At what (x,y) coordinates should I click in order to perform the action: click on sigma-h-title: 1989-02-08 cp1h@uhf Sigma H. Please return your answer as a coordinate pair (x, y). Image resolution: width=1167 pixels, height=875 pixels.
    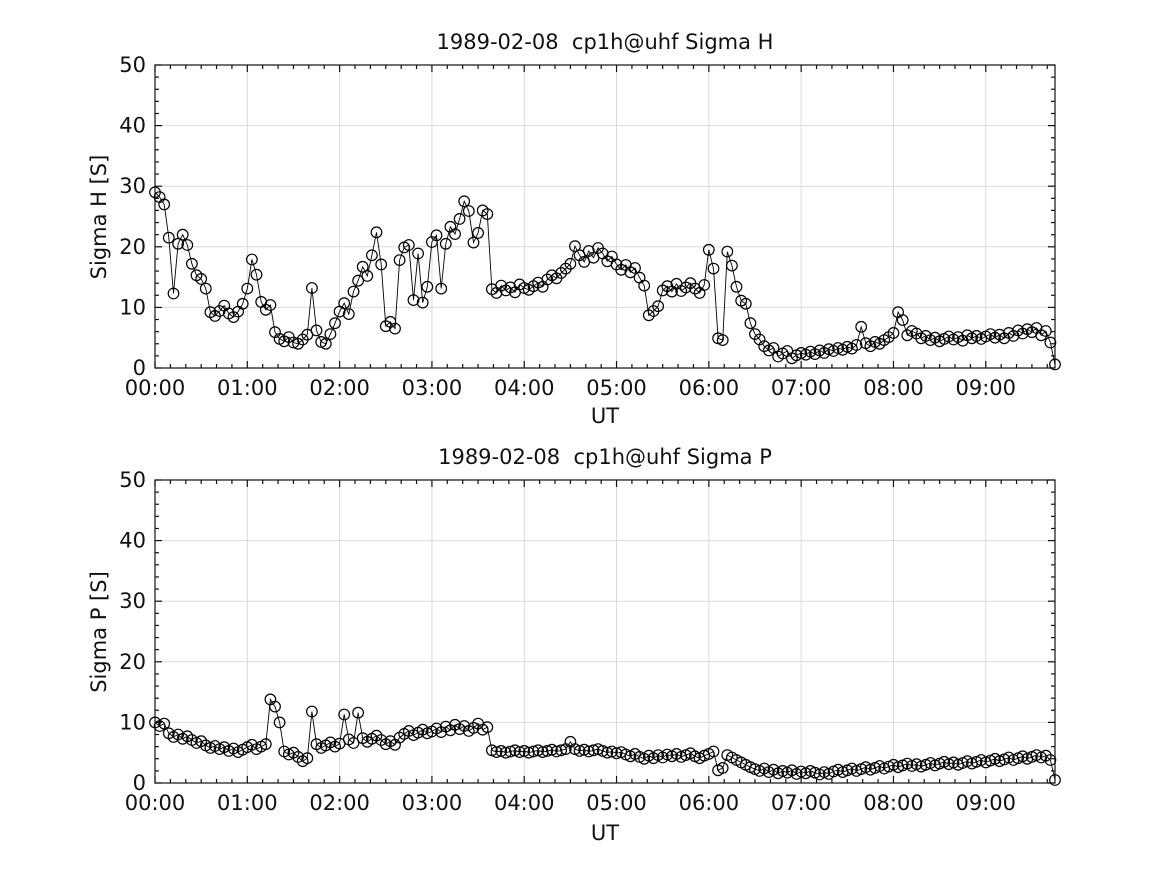
    Looking at the image, I should click on (605, 42).